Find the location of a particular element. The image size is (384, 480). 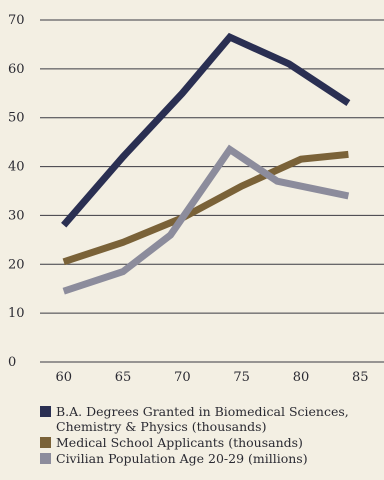

x-tick-label: 60 is located at coordinates (63, 377).